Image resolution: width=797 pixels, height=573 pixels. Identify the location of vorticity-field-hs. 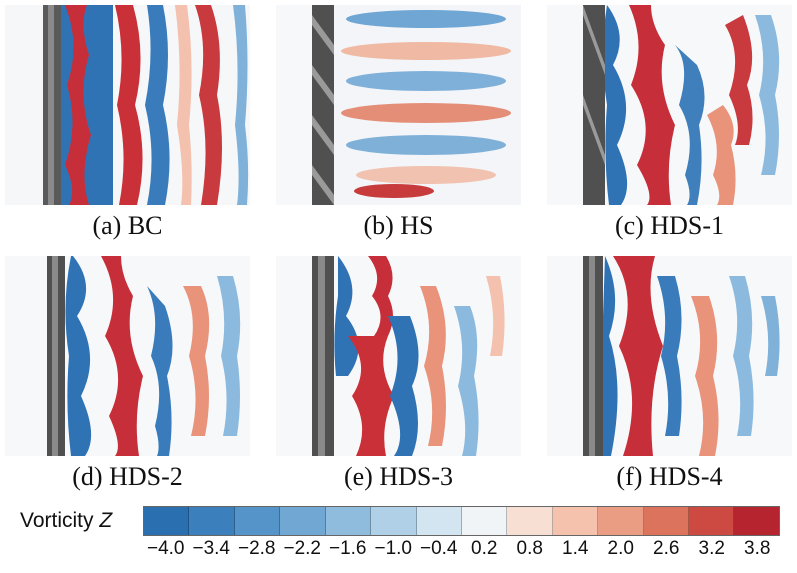
(398, 105).